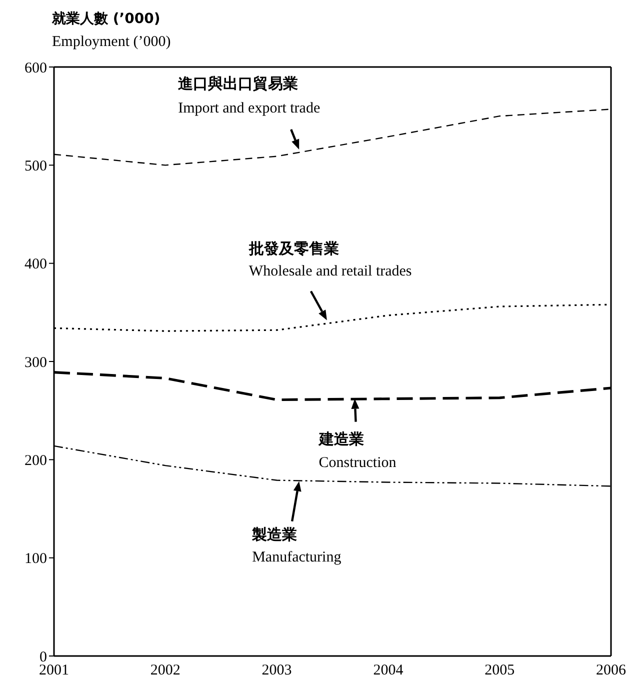 The image size is (642, 692). I want to click on x-tick-label: 2006, so click(611, 670).